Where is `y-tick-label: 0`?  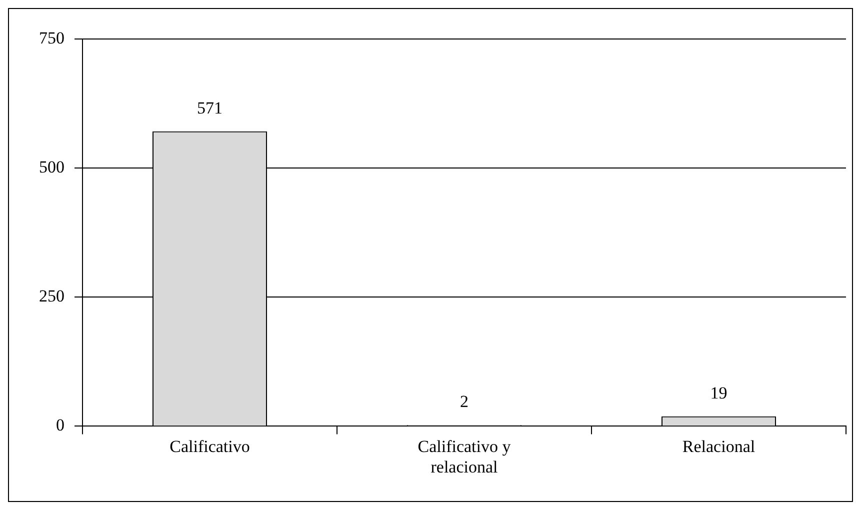
y-tick-label: 0 is located at coordinates (60, 425).